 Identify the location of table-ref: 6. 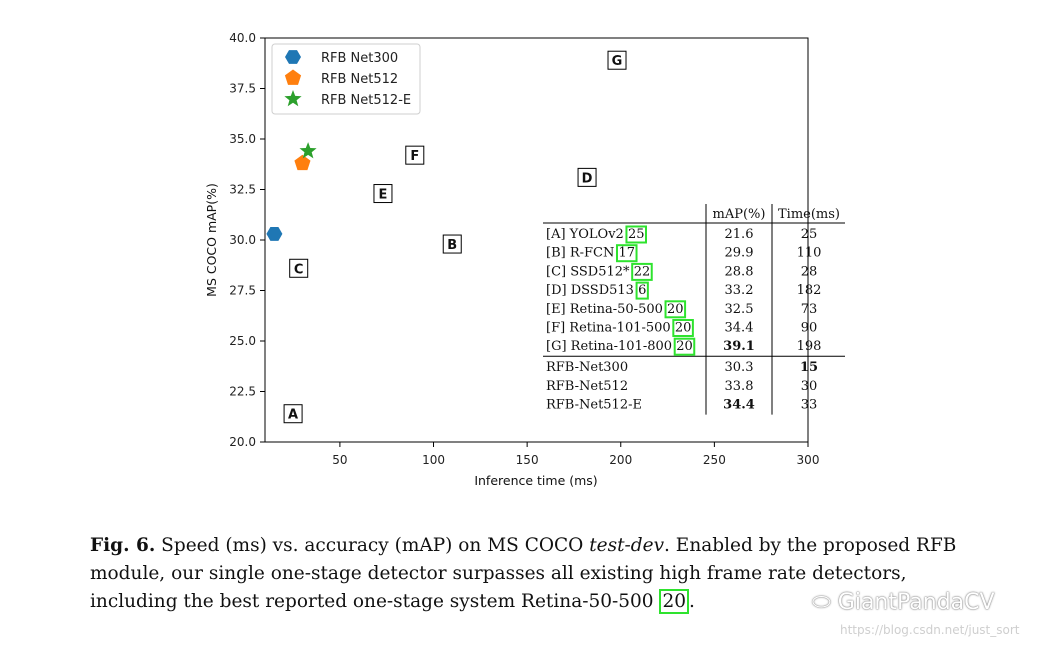
(642, 290).